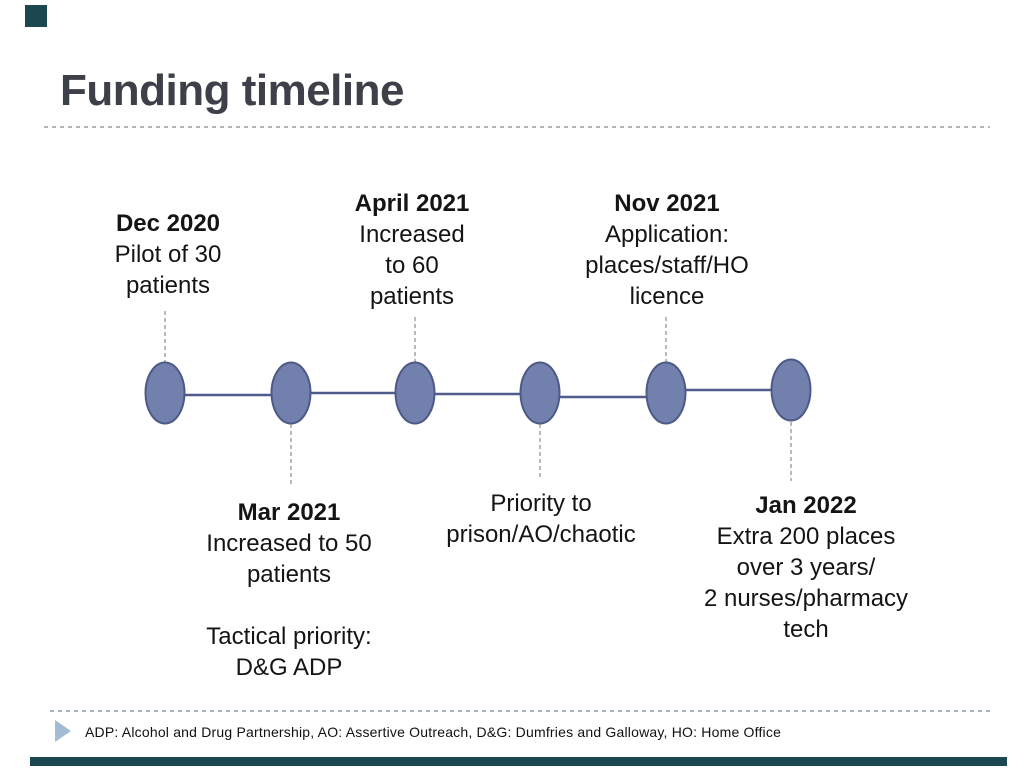  Describe the element at coordinates (520, 711) in the screenshot. I see `footer-divider` at that location.